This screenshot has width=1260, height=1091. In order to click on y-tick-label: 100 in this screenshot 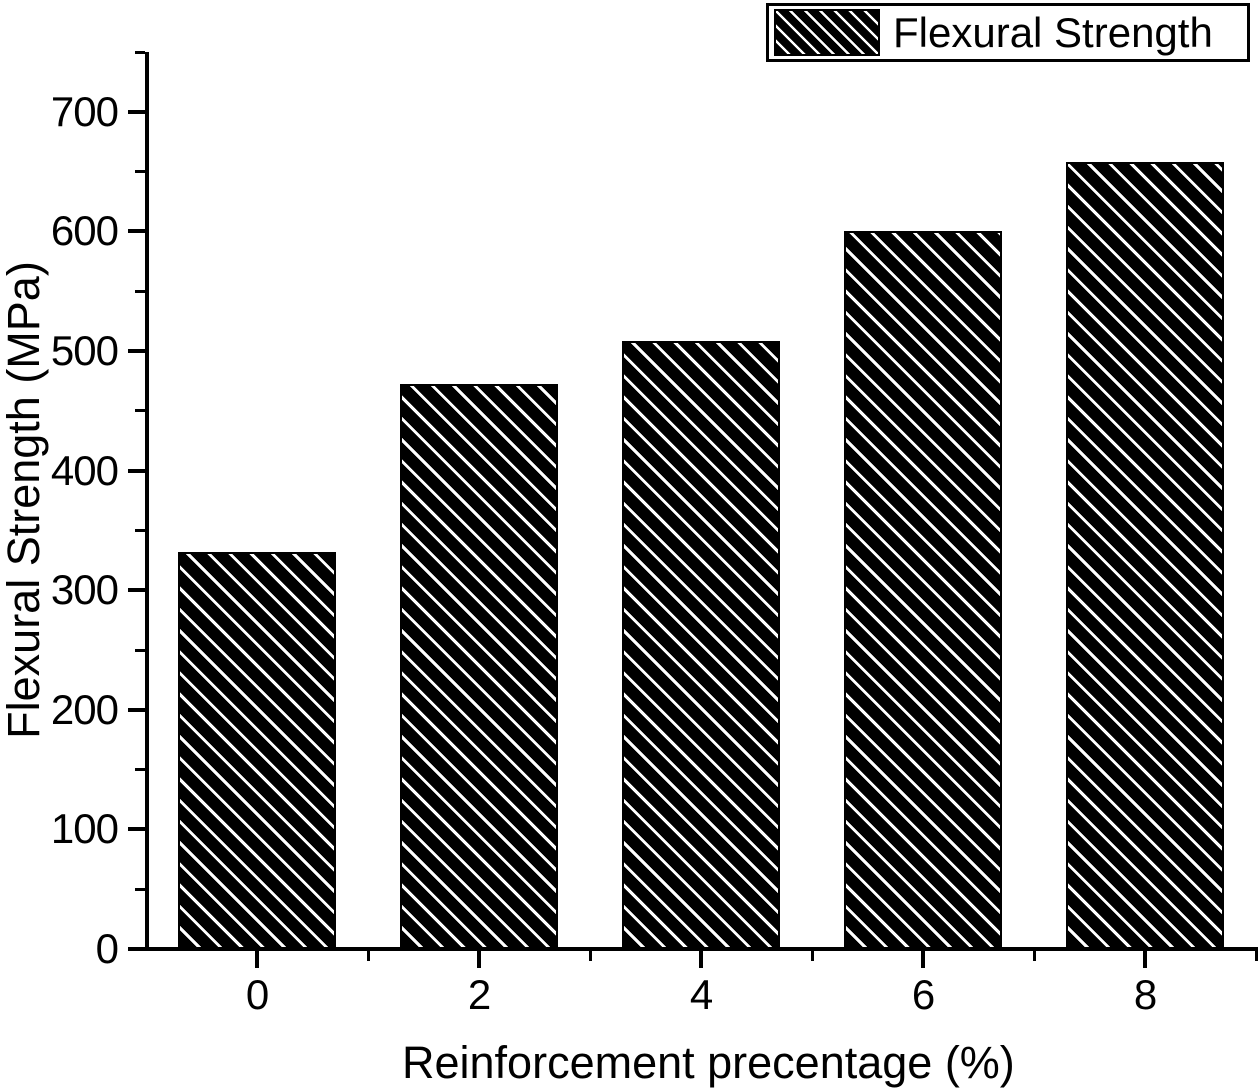, I will do `click(84, 829)`.